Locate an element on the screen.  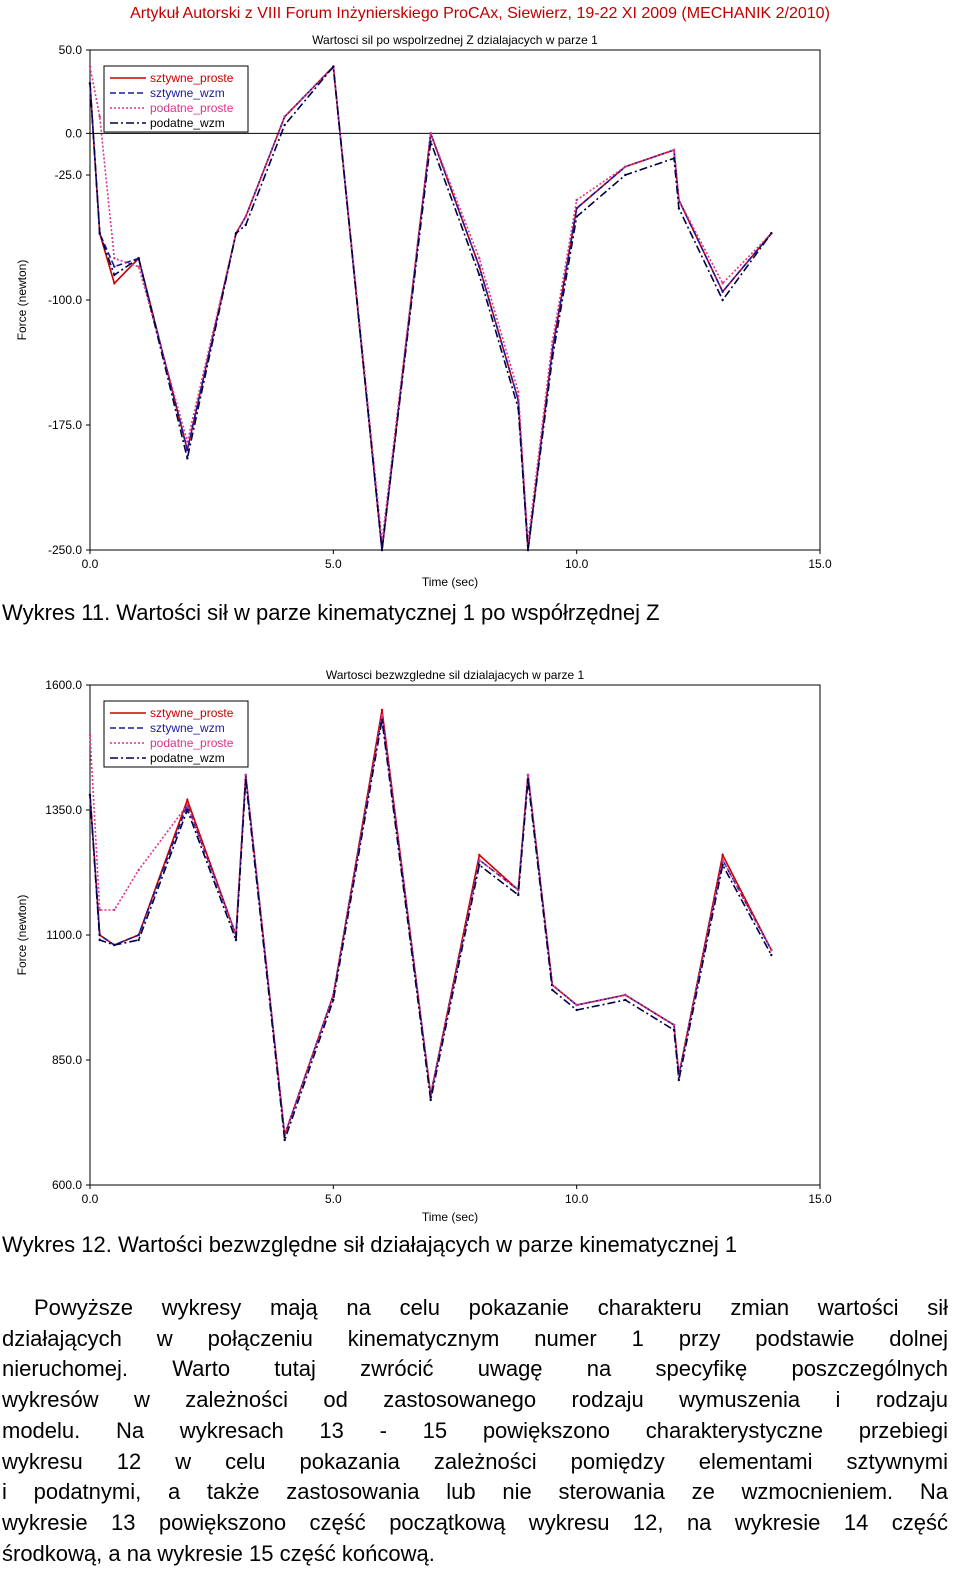
legend-label: sztywne_proste is located at coordinates (192, 78).